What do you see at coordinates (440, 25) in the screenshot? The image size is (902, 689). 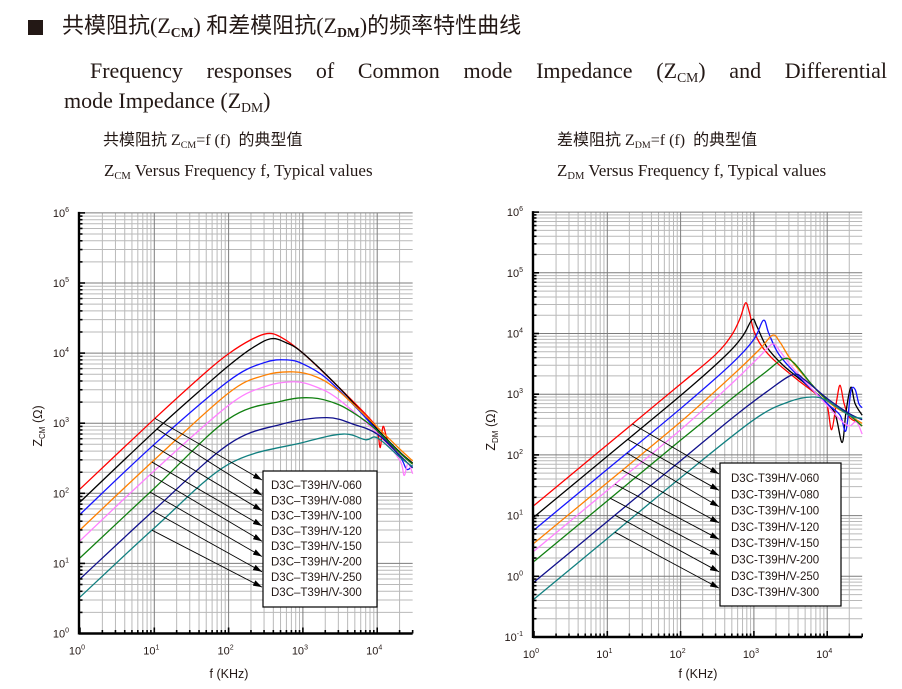 I see `title-text-3: )的频率特性曲线` at bounding box center [440, 25].